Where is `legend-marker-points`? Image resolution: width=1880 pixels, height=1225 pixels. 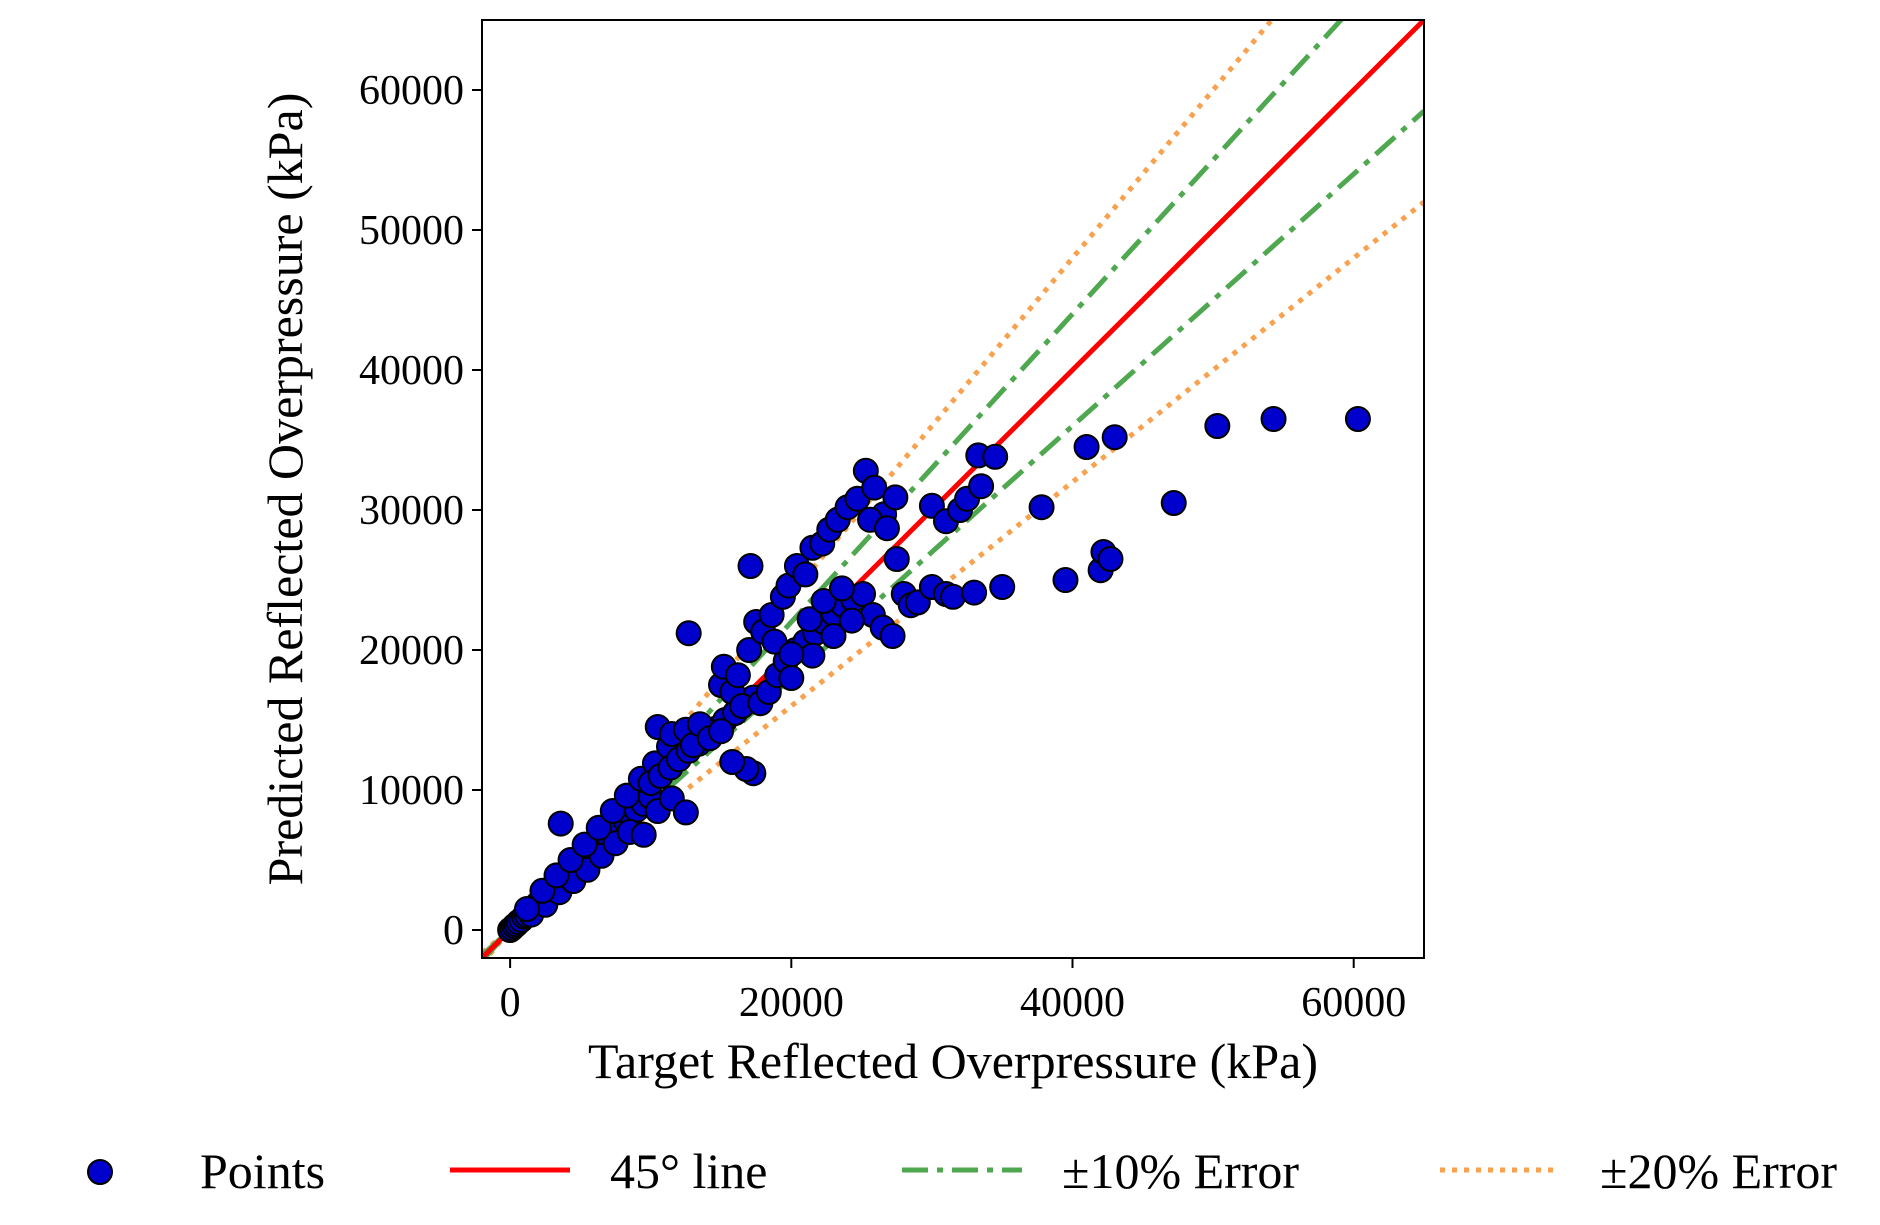 legend-marker-points is located at coordinates (100, 1172).